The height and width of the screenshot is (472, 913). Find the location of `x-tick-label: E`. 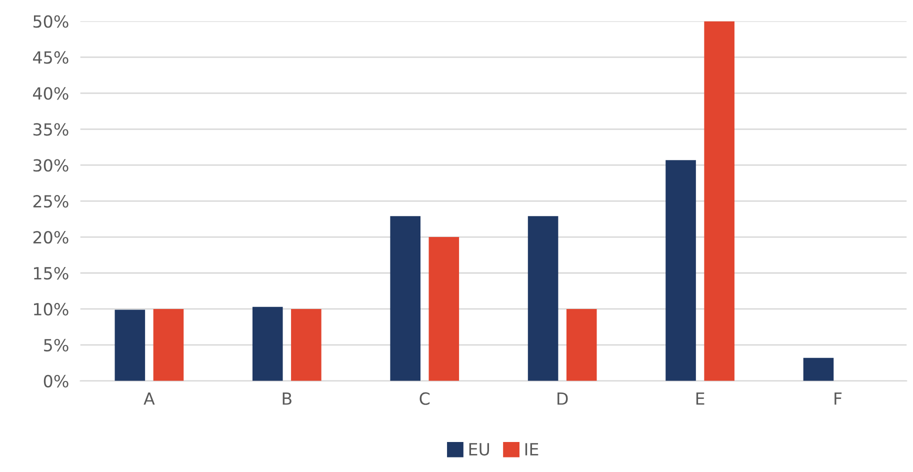

x-tick-label: E is located at coordinates (700, 398).